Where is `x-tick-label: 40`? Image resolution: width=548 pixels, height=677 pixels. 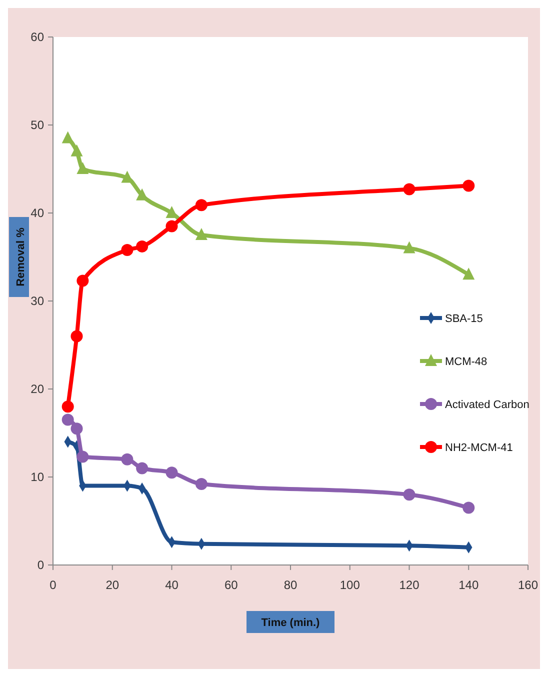 x-tick-label: 40 is located at coordinates (172, 585).